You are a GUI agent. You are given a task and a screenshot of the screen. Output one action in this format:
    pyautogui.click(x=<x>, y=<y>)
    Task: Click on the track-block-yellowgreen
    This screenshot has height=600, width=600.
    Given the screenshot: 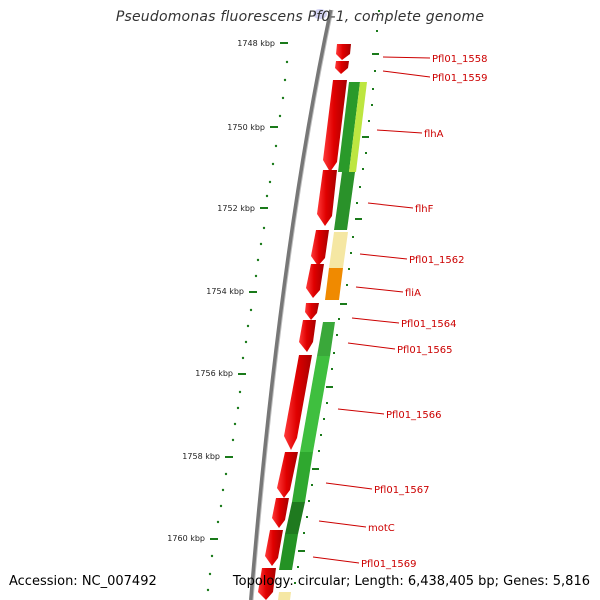 What is the action you would take?
    pyautogui.click(x=358, y=127)
    